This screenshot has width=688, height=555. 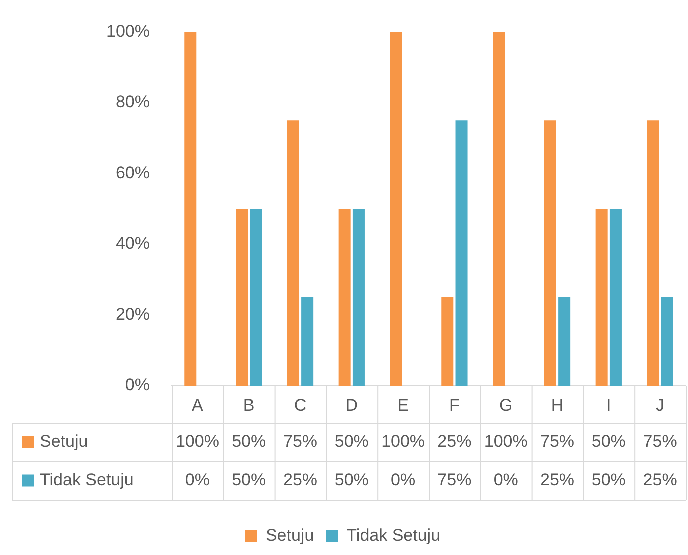 What do you see at coordinates (137, 385) in the screenshot?
I see `y-tick-label: 0%` at bounding box center [137, 385].